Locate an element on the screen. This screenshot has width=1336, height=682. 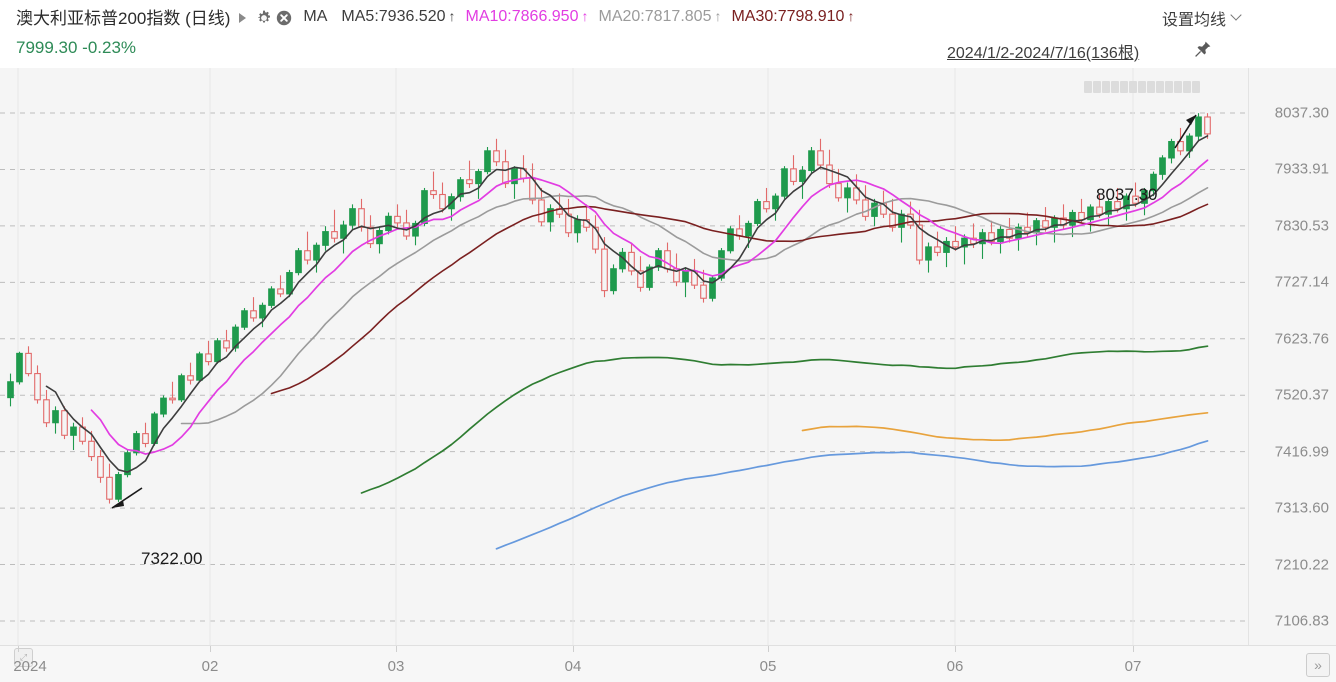
ma5-legend: MA5:7936.520 ↑ is located at coordinates (398, 17).